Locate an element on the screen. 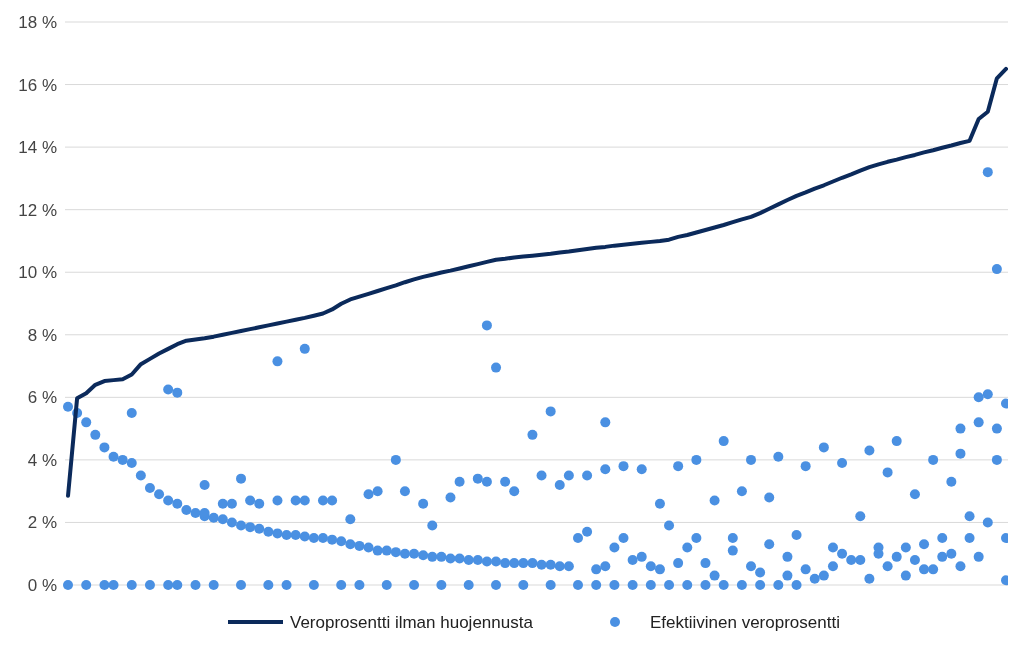  y-tick-label: 2 % is located at coordinates (42, 523).